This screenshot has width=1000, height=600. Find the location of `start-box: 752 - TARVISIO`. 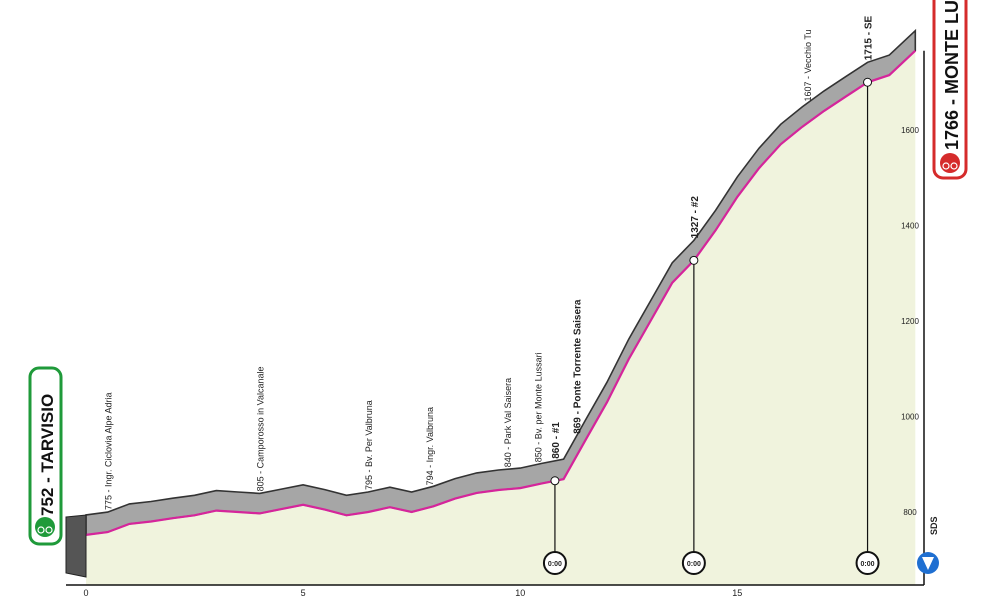

start-box: 752 - TARVISIO is located at coordinates (45, 456).